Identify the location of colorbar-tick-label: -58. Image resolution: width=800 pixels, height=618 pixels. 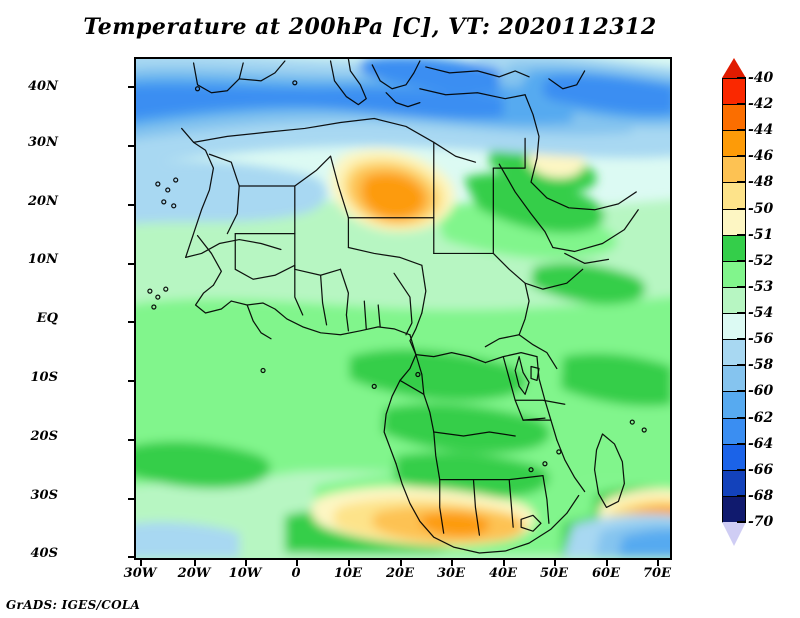
(761, 365).